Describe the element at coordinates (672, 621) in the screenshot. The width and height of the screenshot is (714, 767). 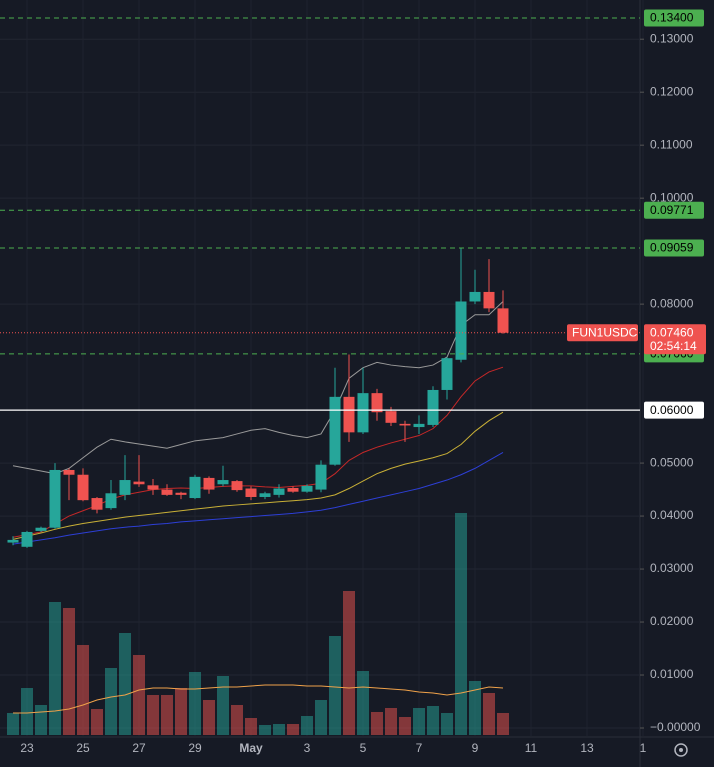
I see `y-tick-label: 0.02000` at that location.